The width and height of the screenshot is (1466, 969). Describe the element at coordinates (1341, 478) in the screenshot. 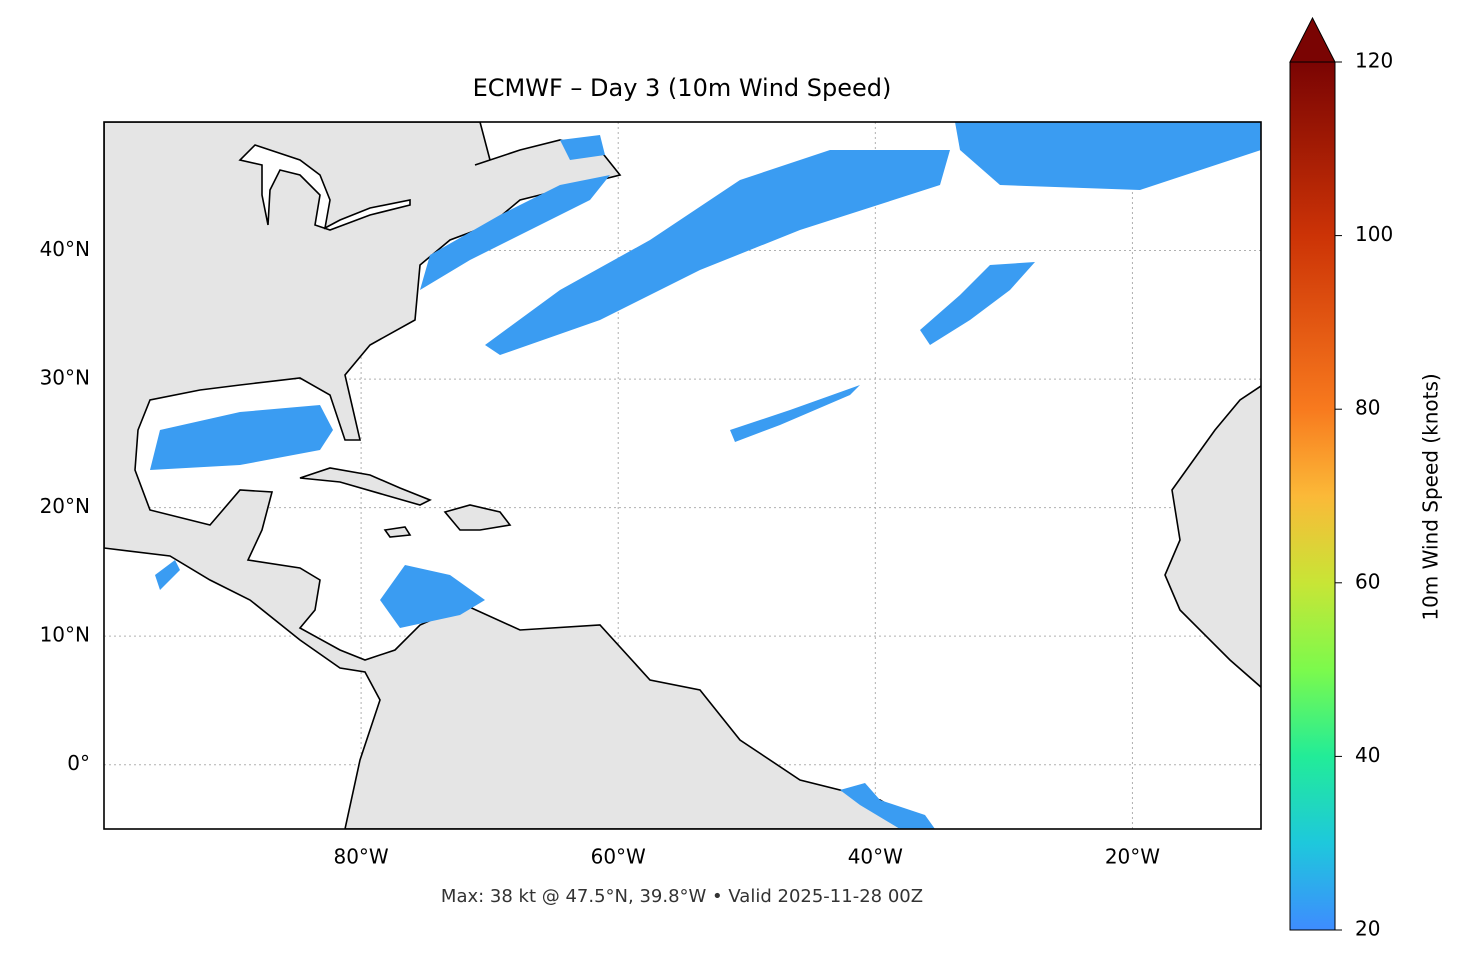

I see `colorbar: 20 40 60 80 100 120` at that location.